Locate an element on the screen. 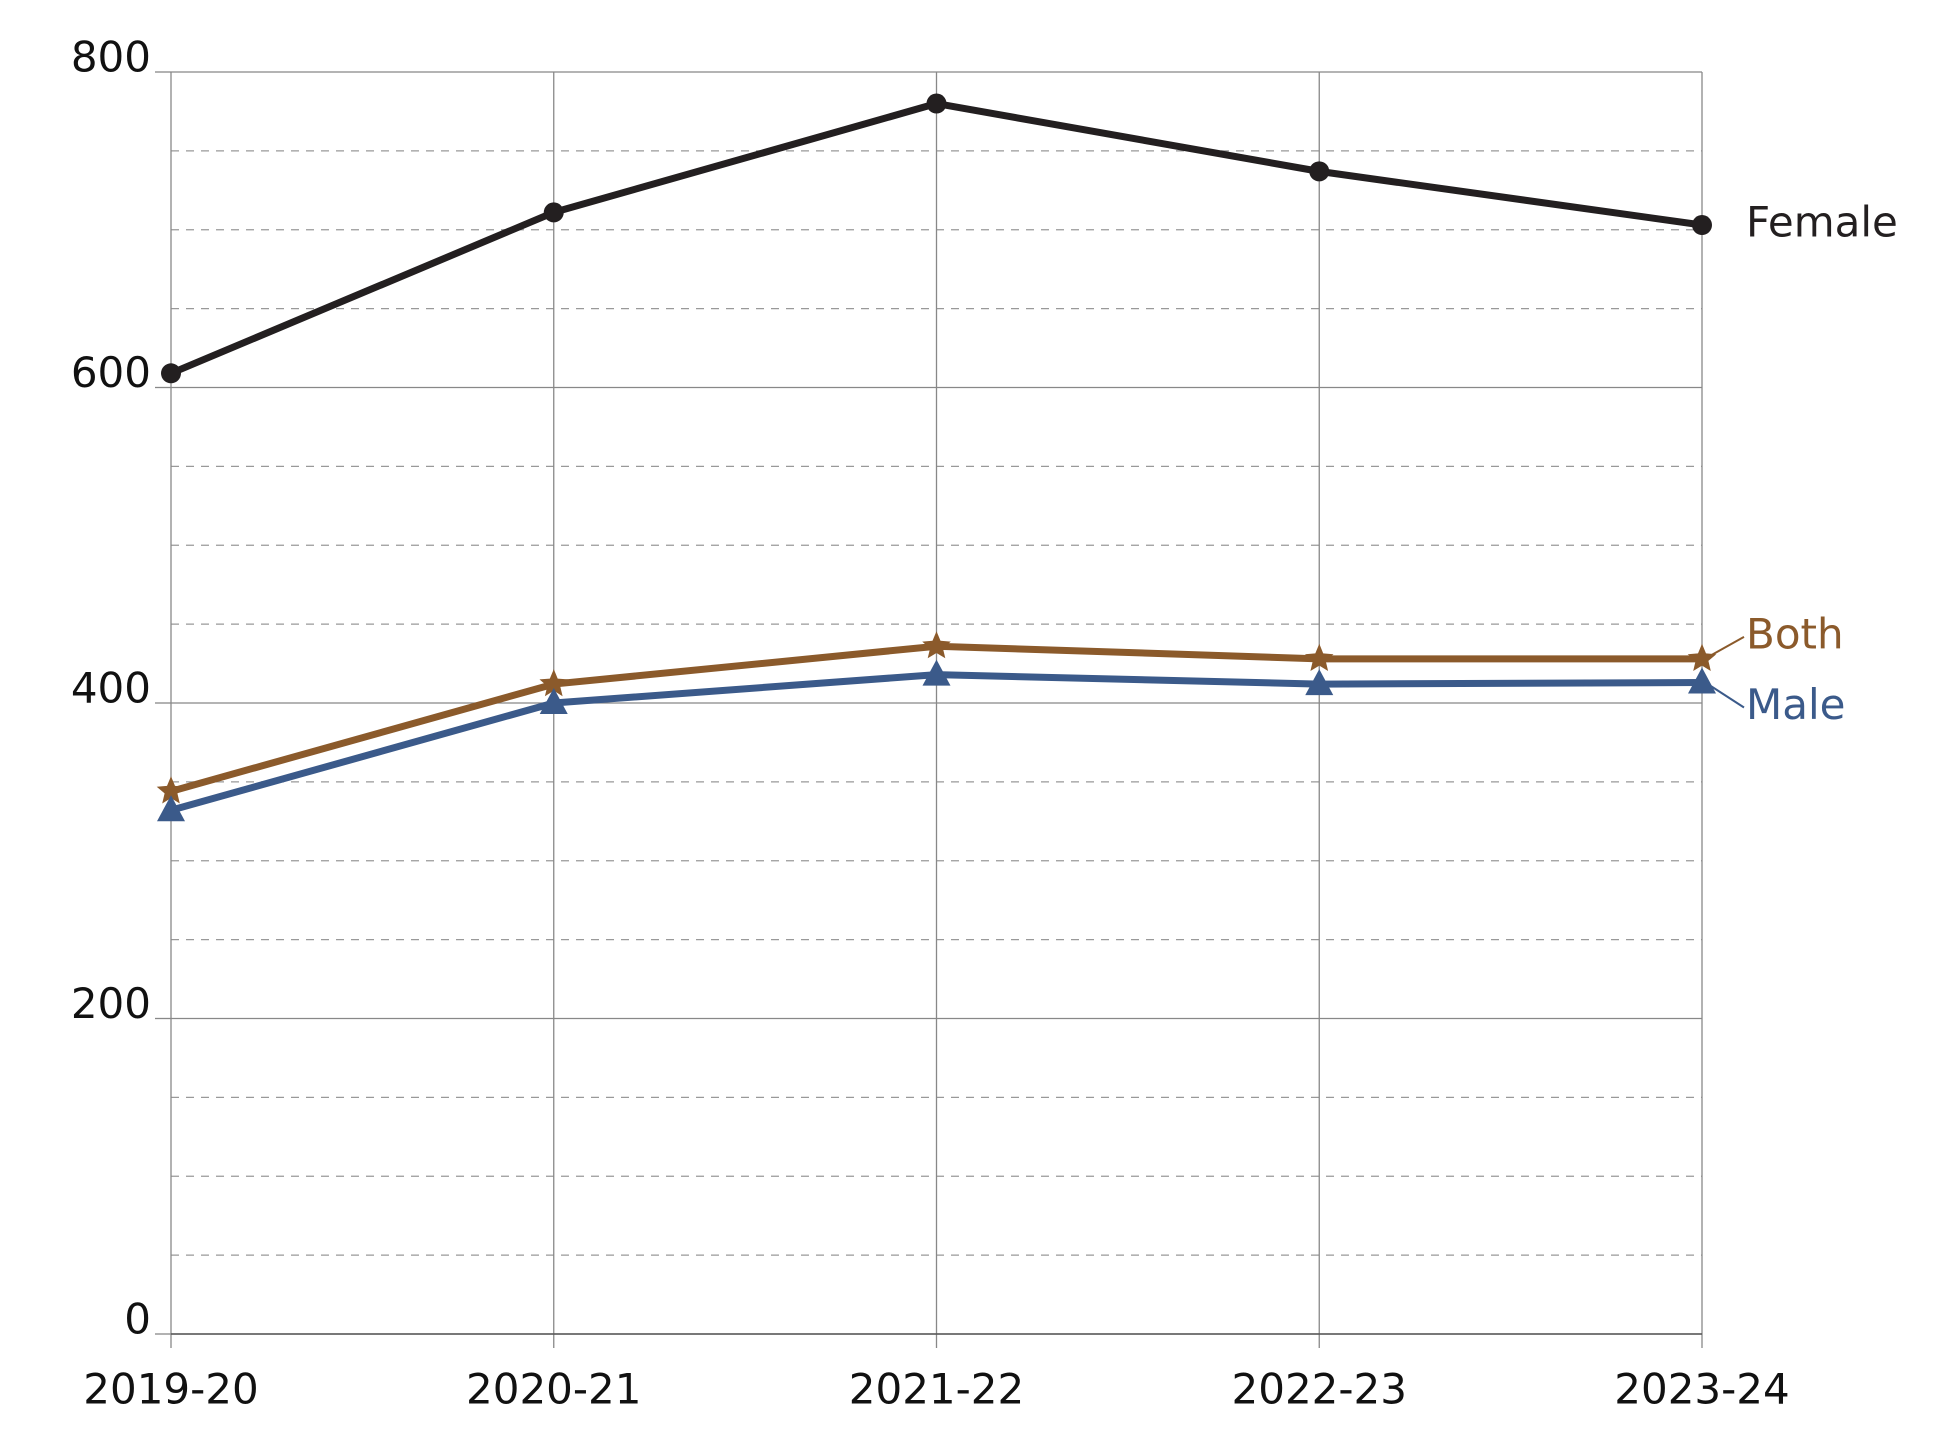  series-label: Male is located at coordinates (1795, 704).